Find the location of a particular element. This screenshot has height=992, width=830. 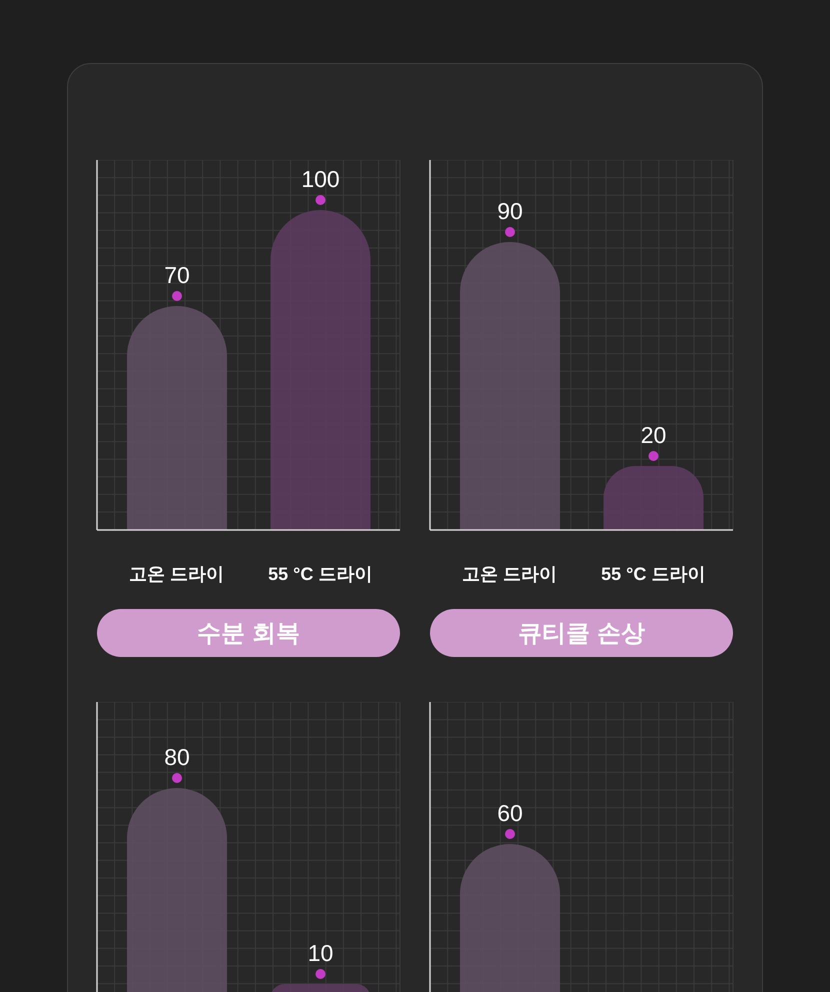

data-label: 100 is located at coordinates (320, 179).